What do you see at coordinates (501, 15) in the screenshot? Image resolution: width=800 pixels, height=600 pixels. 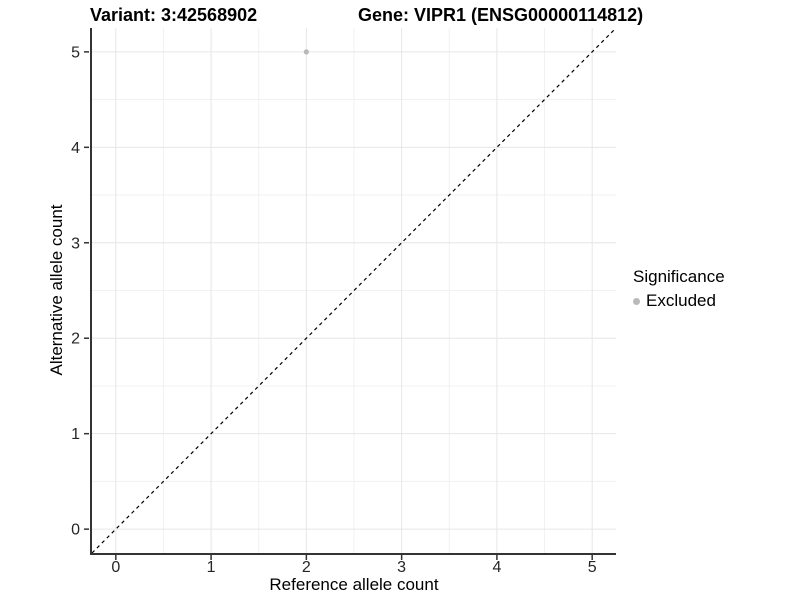 I see `gene-title: Gene: VIPR1 (ENSG00000114812)` at bounding box center [501, 15].